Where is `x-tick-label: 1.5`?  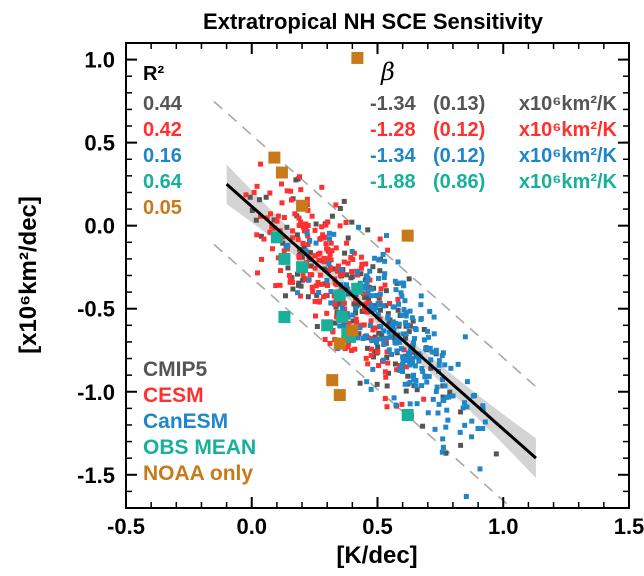 x-tick-label: 1.5 is located at coordinates (629, 526).